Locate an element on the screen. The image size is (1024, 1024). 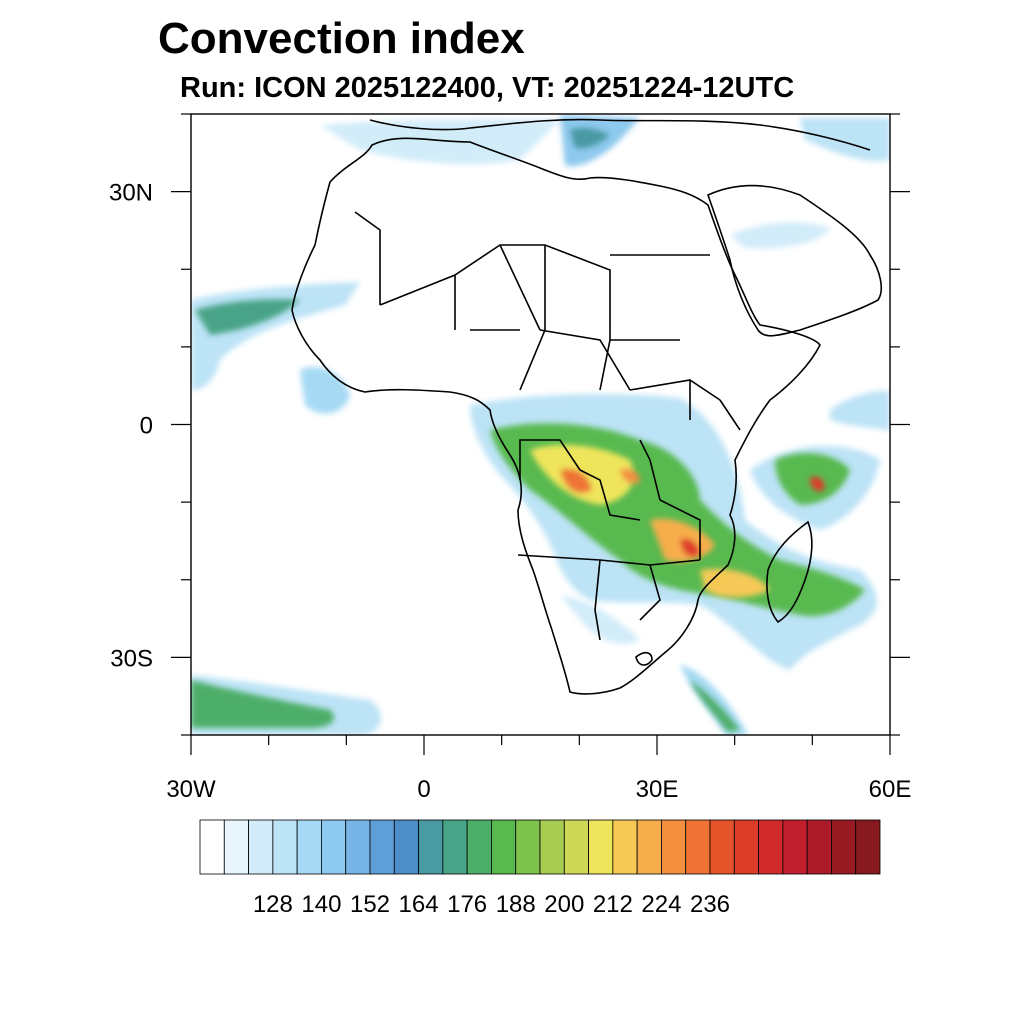
colorbar-label: 236 is located at coordinates (710, 904).